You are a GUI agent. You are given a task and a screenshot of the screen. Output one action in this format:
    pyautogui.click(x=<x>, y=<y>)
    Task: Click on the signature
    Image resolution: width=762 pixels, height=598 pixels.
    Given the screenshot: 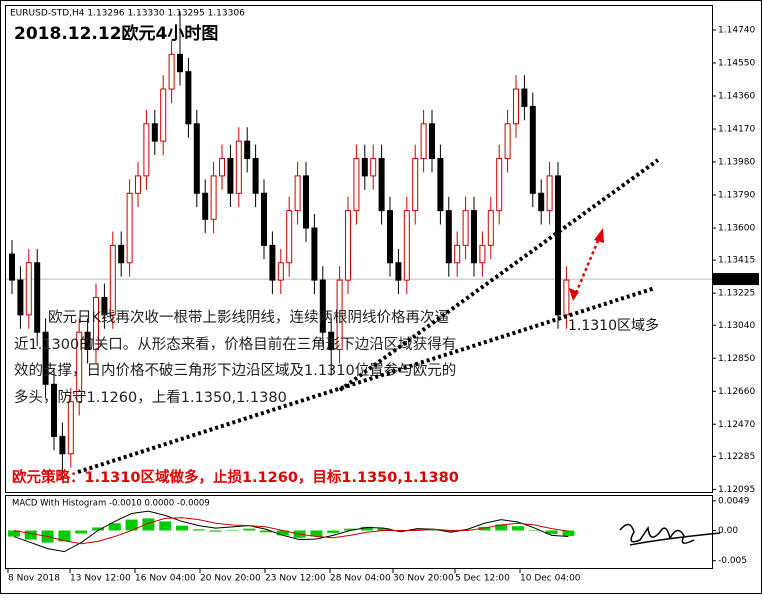 What is the action you would take?
    pyautogui.click(x=670, y=534)
    